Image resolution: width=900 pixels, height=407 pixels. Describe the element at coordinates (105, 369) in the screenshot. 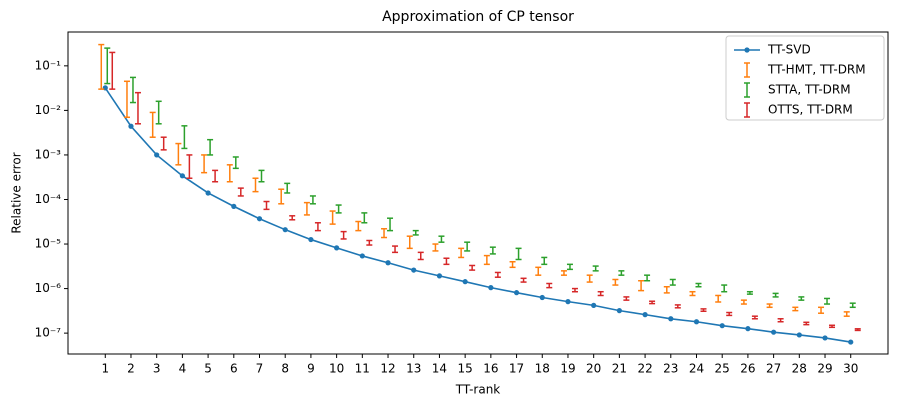

I see `x-tick-label: 1` at that location.